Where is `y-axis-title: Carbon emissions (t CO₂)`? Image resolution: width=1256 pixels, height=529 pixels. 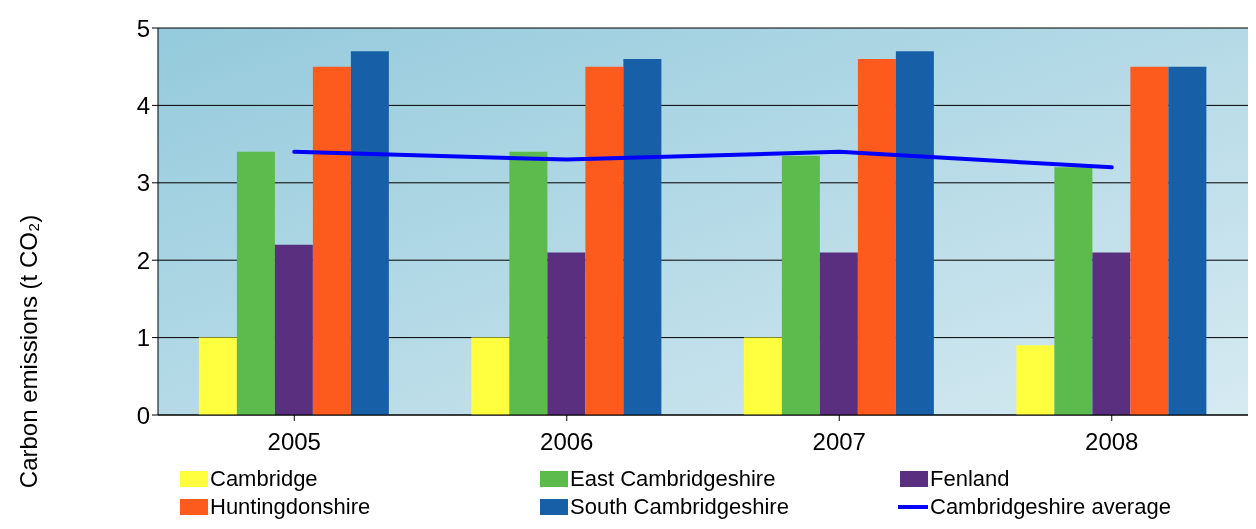 y-axis-title: Carbon emissions (t CO₂) is located at coordinates (28, 351).